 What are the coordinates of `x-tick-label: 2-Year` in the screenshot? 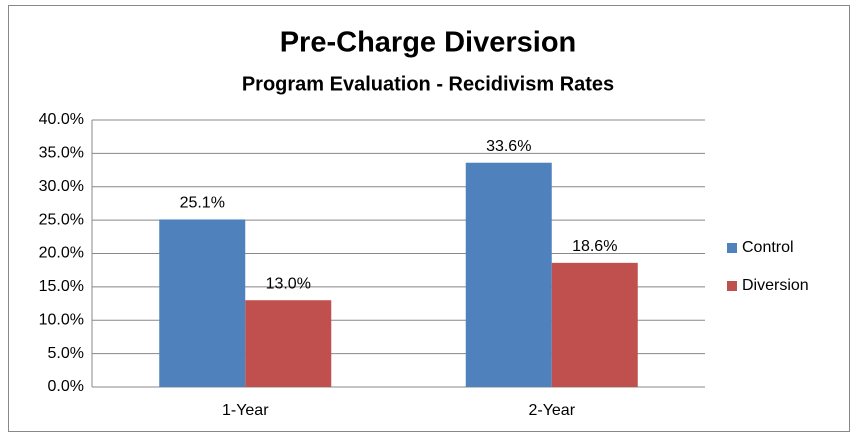 It's located at (551, 410).